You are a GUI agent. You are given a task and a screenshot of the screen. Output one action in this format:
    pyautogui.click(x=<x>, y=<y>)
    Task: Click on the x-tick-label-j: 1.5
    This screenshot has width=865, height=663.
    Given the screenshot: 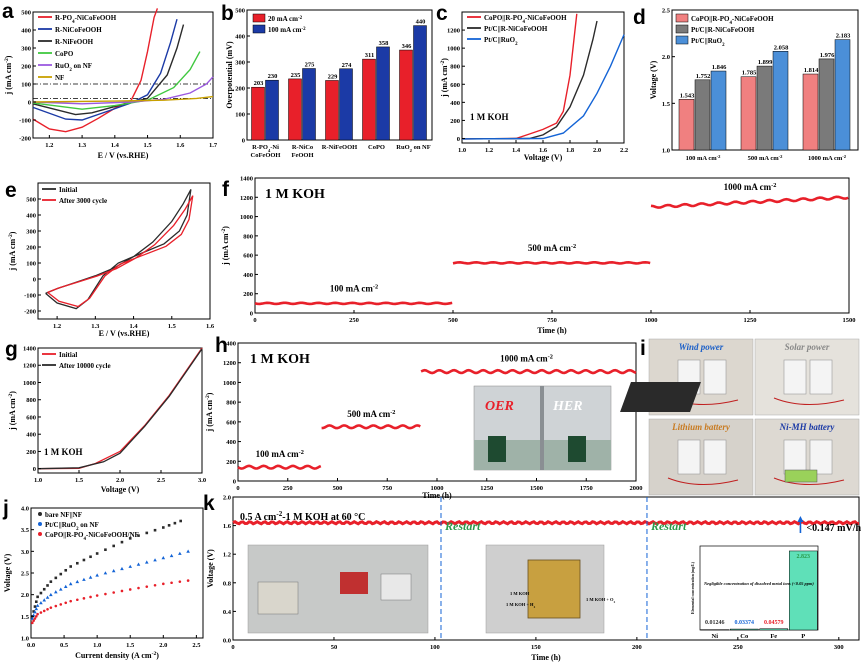 What is the action you would take?
    pyautogui.click(x=130, y=645)
    